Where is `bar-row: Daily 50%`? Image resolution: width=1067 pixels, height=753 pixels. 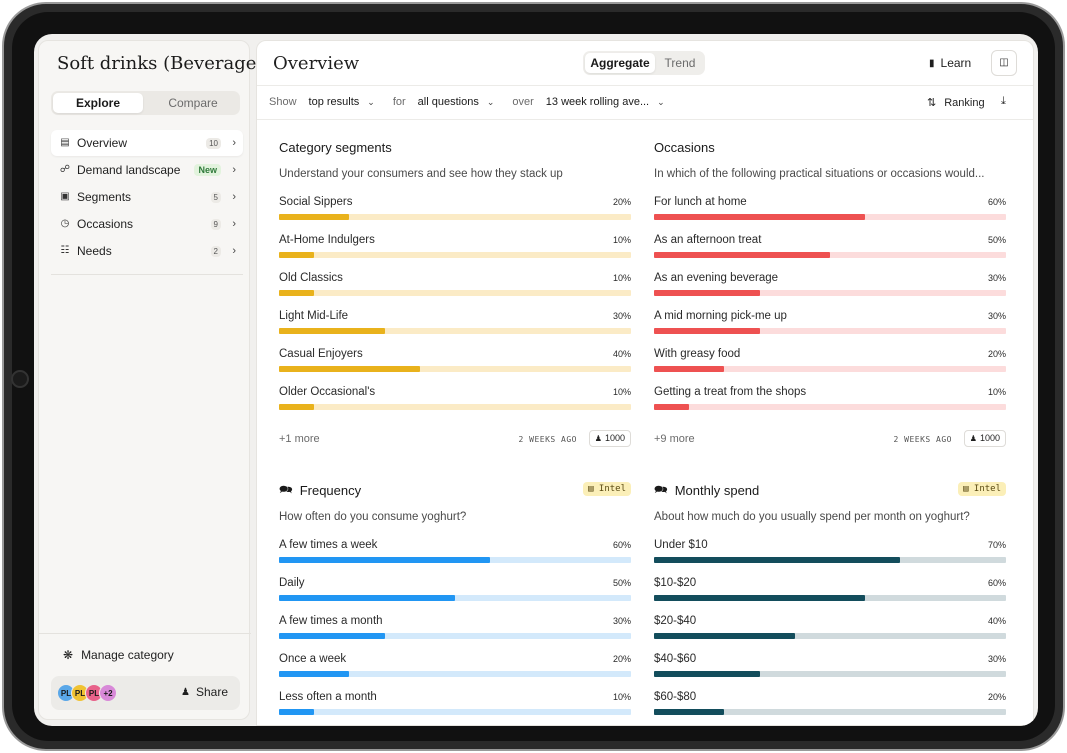 bar-row: Daily 50% is located at coordinates (455, 596).